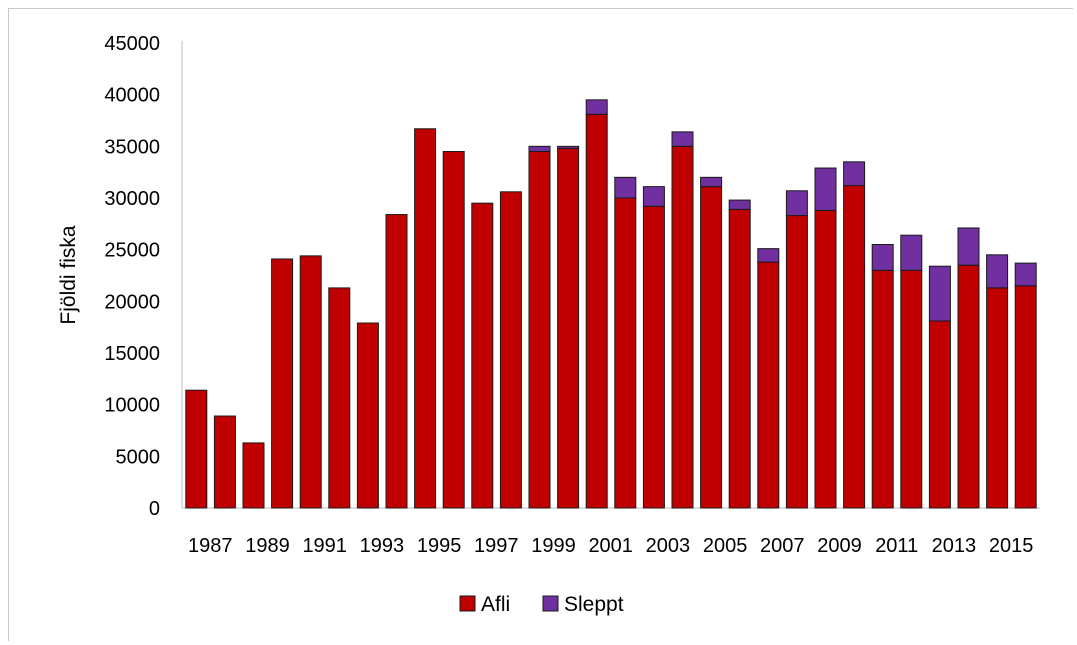 The height and width of the screenshot is (645, 1077). What do you see at coordinates (782, 546) in the screenshot?
I see `x-tick-label: 2007` at bounding box center [782, 546].